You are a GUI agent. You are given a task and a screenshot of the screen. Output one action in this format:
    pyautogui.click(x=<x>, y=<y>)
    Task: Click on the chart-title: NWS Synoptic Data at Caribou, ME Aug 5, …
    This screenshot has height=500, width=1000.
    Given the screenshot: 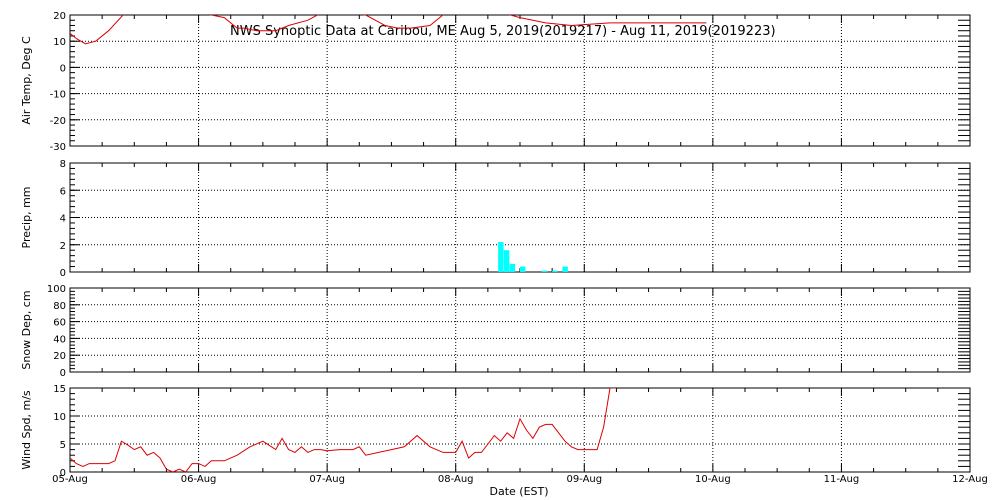 What is the action you would take?
    pyautogui.click(x=503, y=31)
    